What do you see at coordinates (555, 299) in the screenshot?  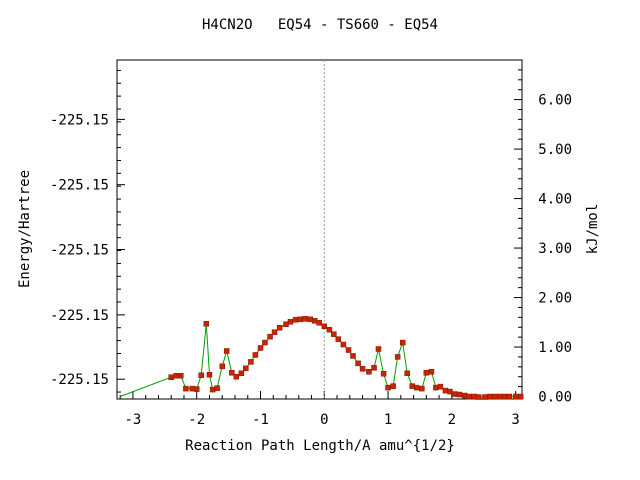 I see `y-right-tick-label: 2.00` at bounding box center [555, 299].